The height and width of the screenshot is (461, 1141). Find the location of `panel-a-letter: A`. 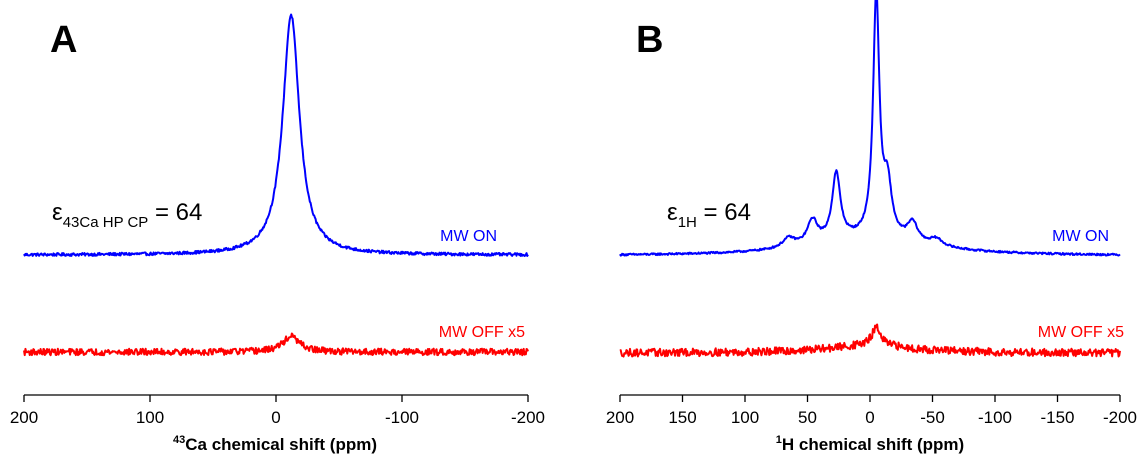

panel-a-letter: A is located at coordinates (63, 40).